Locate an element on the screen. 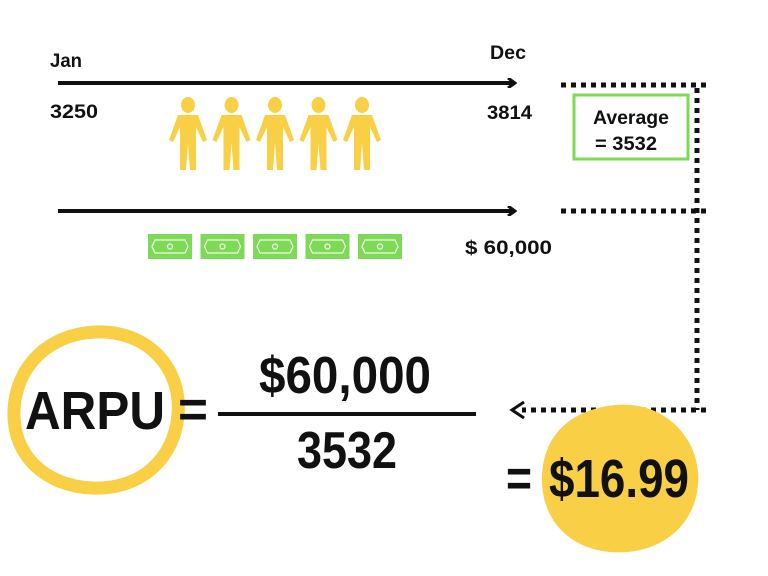 Image resolution: width=768 pixels, height=576 pixels. average-value: = 3532 is located at coordinates (626, 144).